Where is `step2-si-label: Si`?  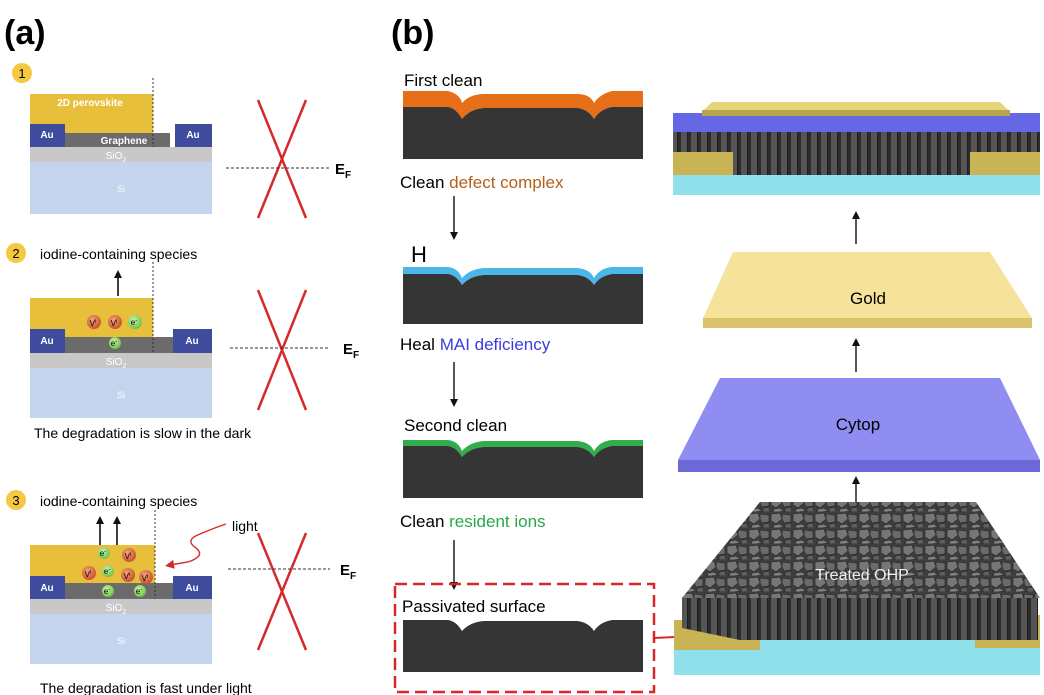
step2-si-label: Si is located at coordinates (121, 395).